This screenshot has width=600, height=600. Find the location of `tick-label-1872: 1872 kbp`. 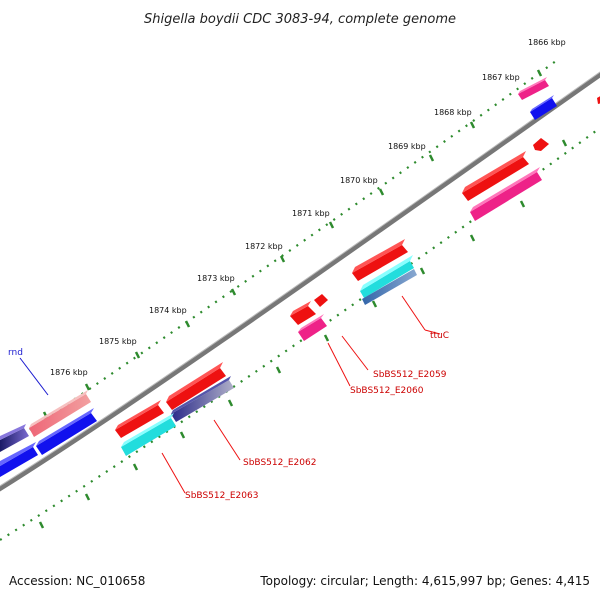

tick-label-1872: 1872 kbp is located at coordinates (264, 246).